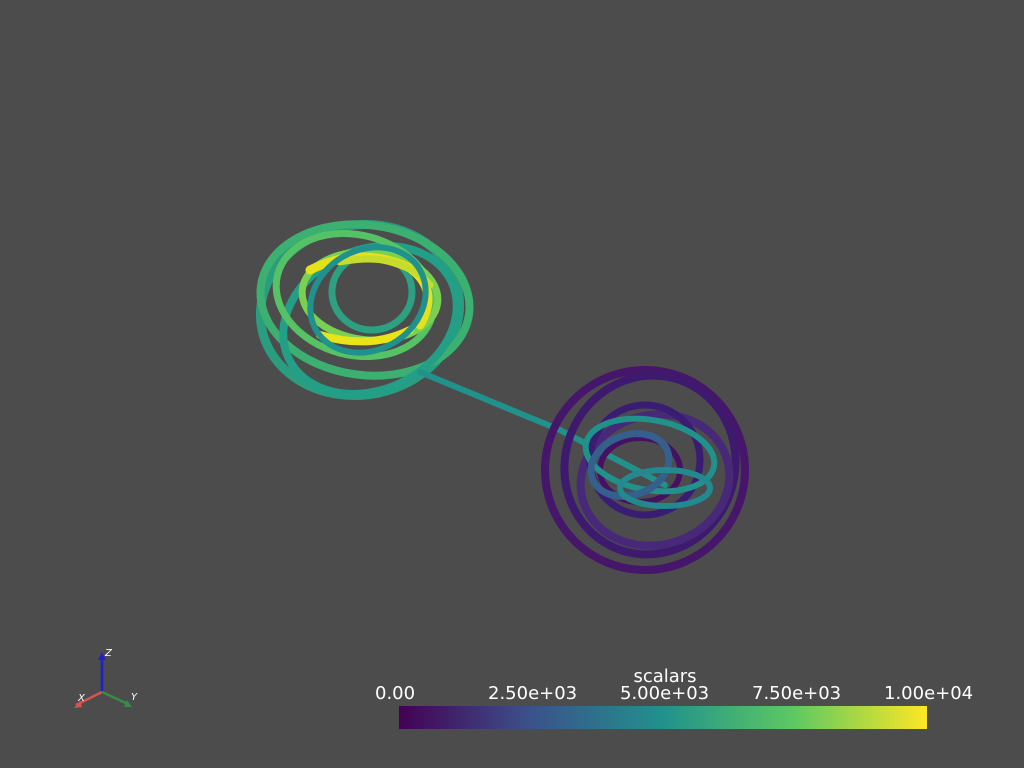 This screenshot has width=1024, height=768. What do you see at coordinates (81, 698) in the screenshot?
I see `x-axis-label: X` at bounding box center [81, 698].